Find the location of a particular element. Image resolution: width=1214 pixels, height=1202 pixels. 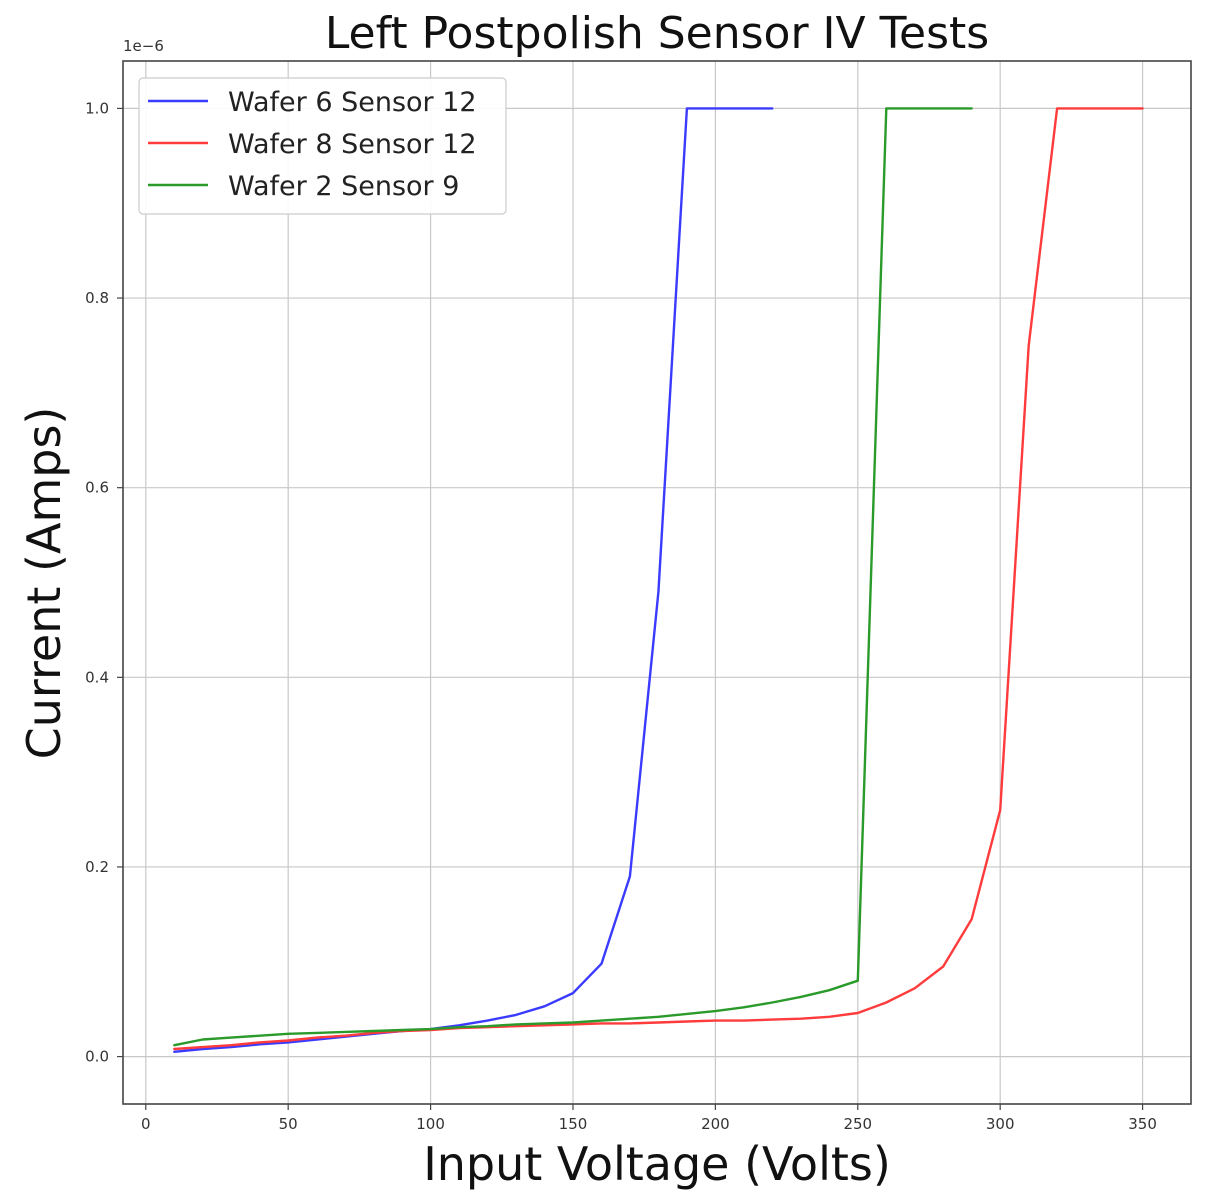

x-tick-label: 300 is located at coordinates (1000, 1124).